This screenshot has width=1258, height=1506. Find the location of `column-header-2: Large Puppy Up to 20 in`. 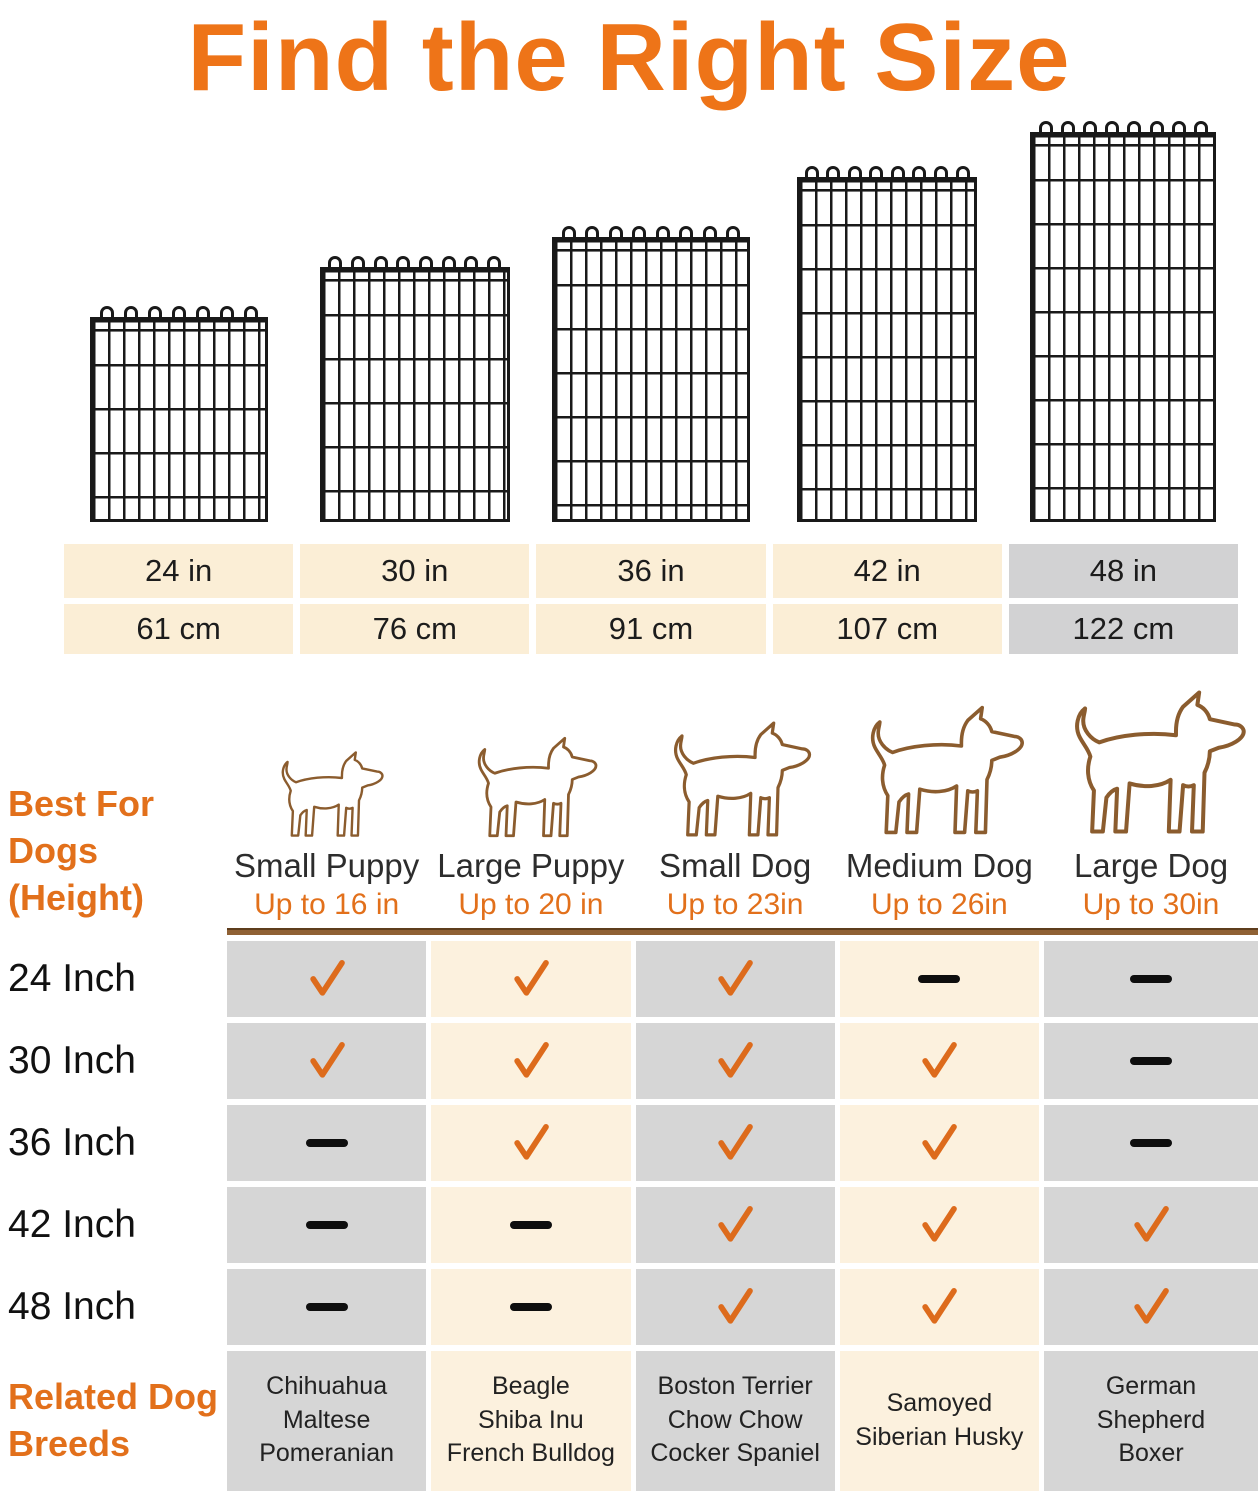

column-header-2: Large Puppy Up to 20 in is located at coordinates (530, 801).